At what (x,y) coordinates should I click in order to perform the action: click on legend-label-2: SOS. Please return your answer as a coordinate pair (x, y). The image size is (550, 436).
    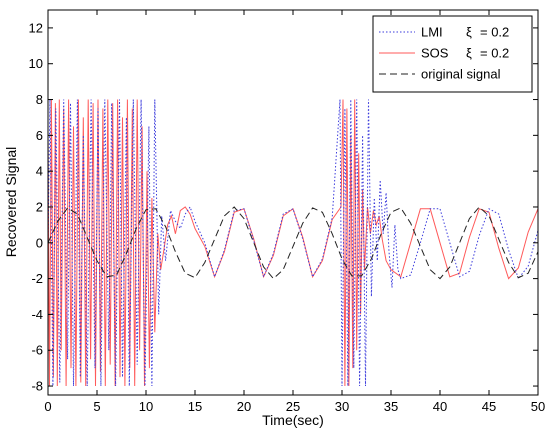
    Looking at the image, I should click on (435, 53).